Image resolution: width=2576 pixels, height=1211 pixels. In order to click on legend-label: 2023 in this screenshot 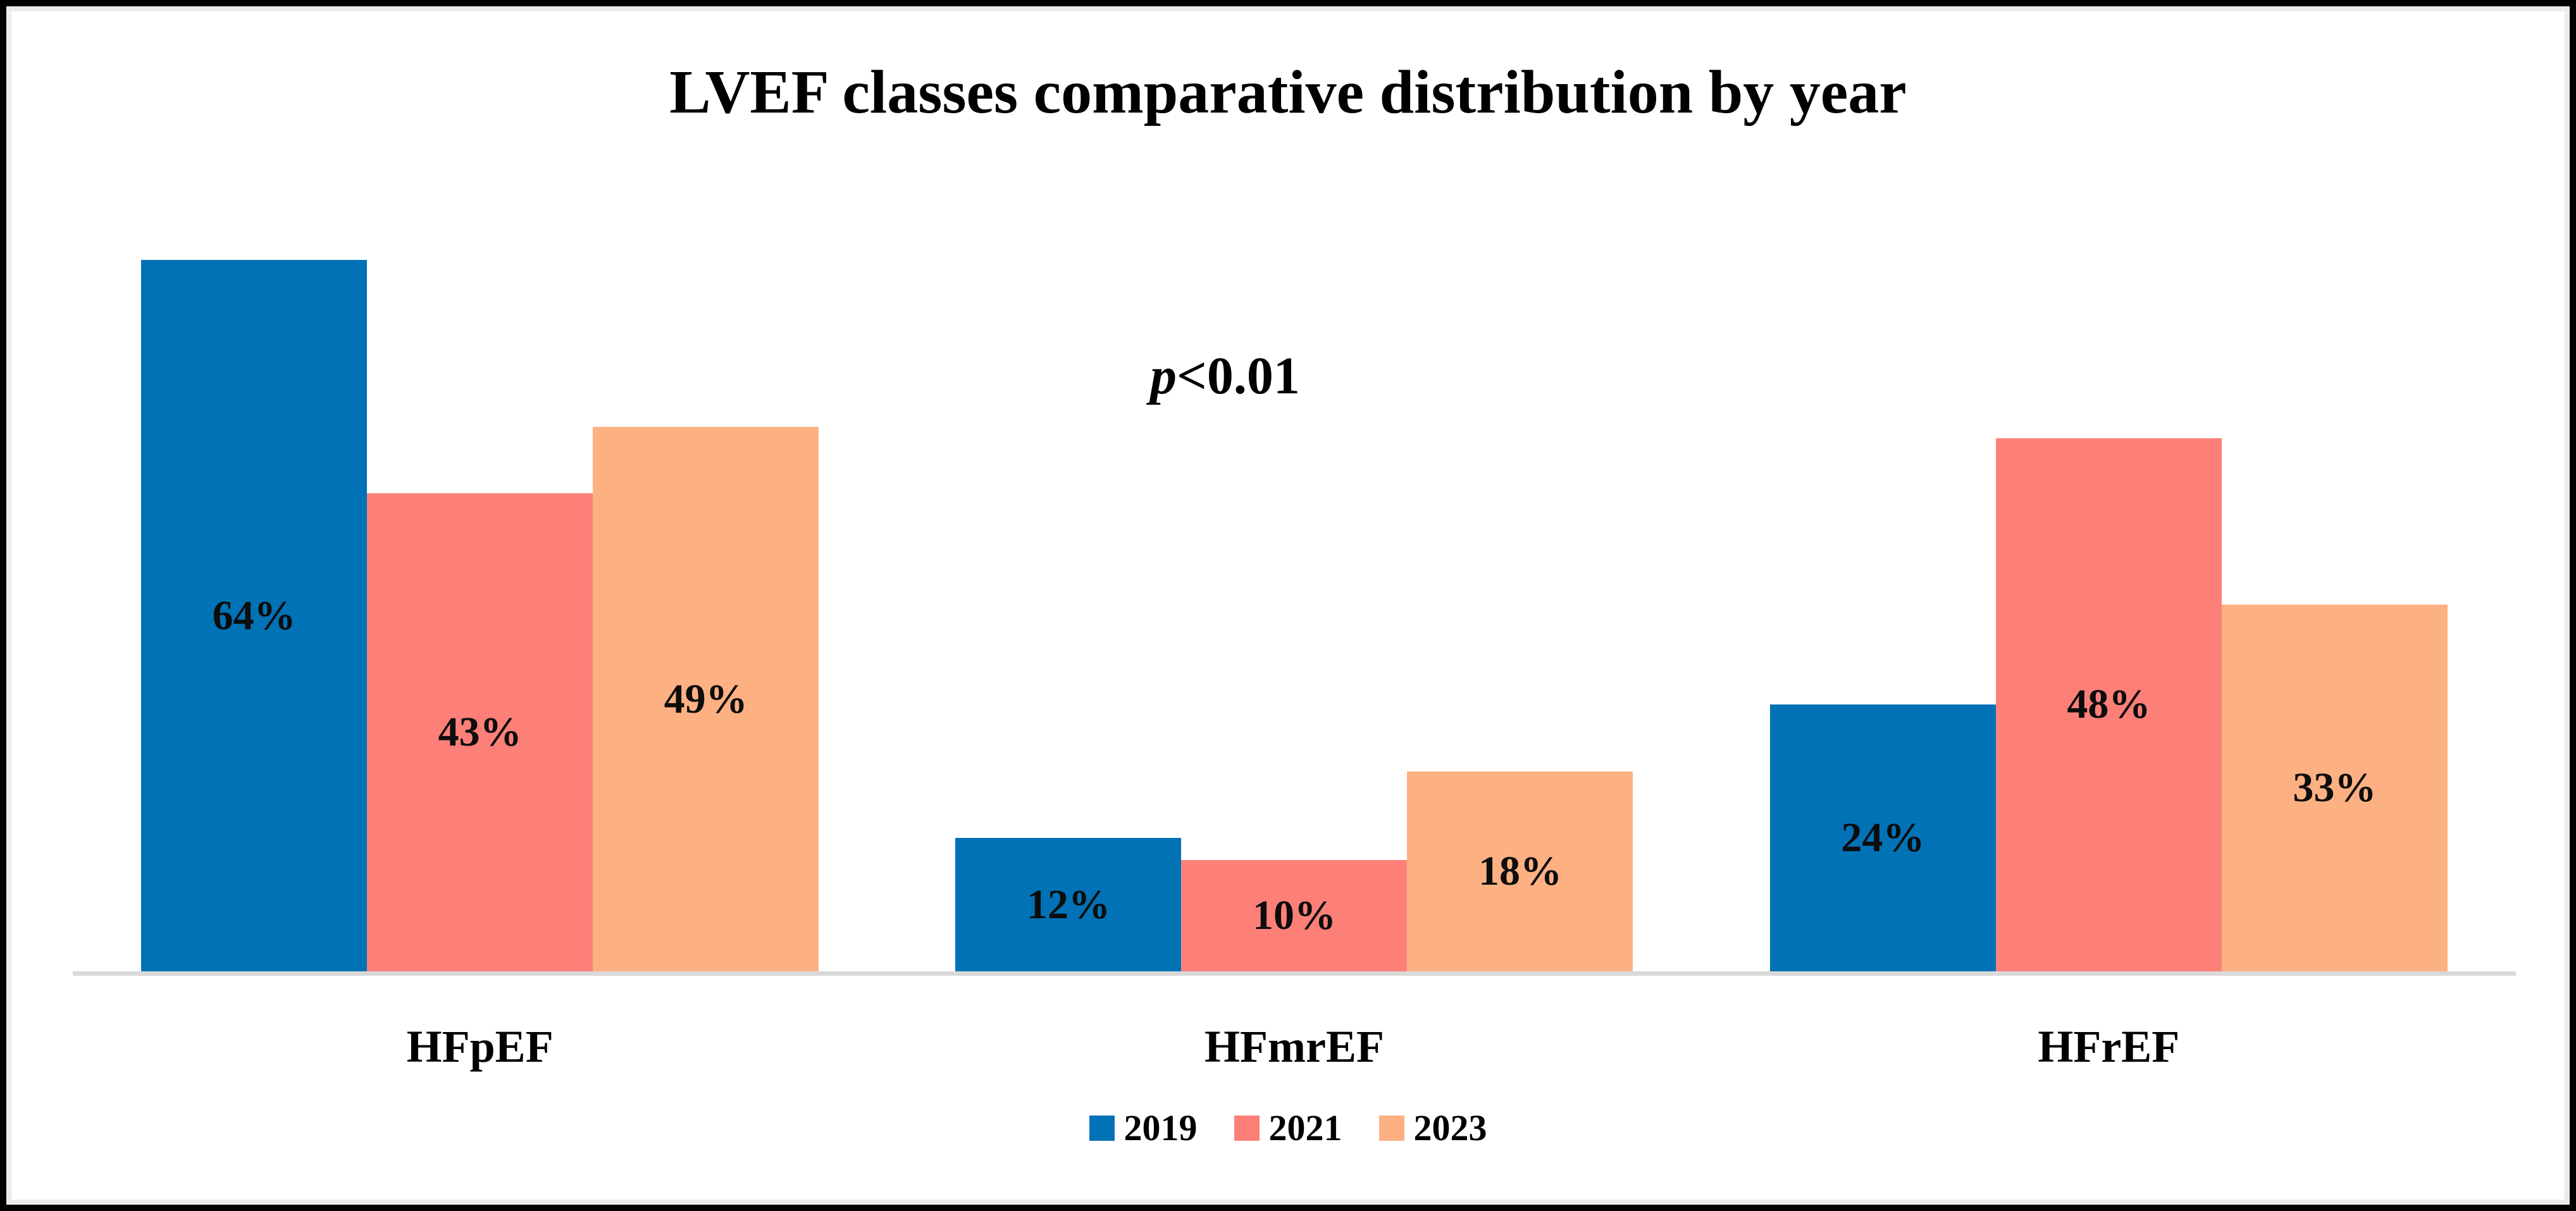, I will do `click(1450, 1127)`.